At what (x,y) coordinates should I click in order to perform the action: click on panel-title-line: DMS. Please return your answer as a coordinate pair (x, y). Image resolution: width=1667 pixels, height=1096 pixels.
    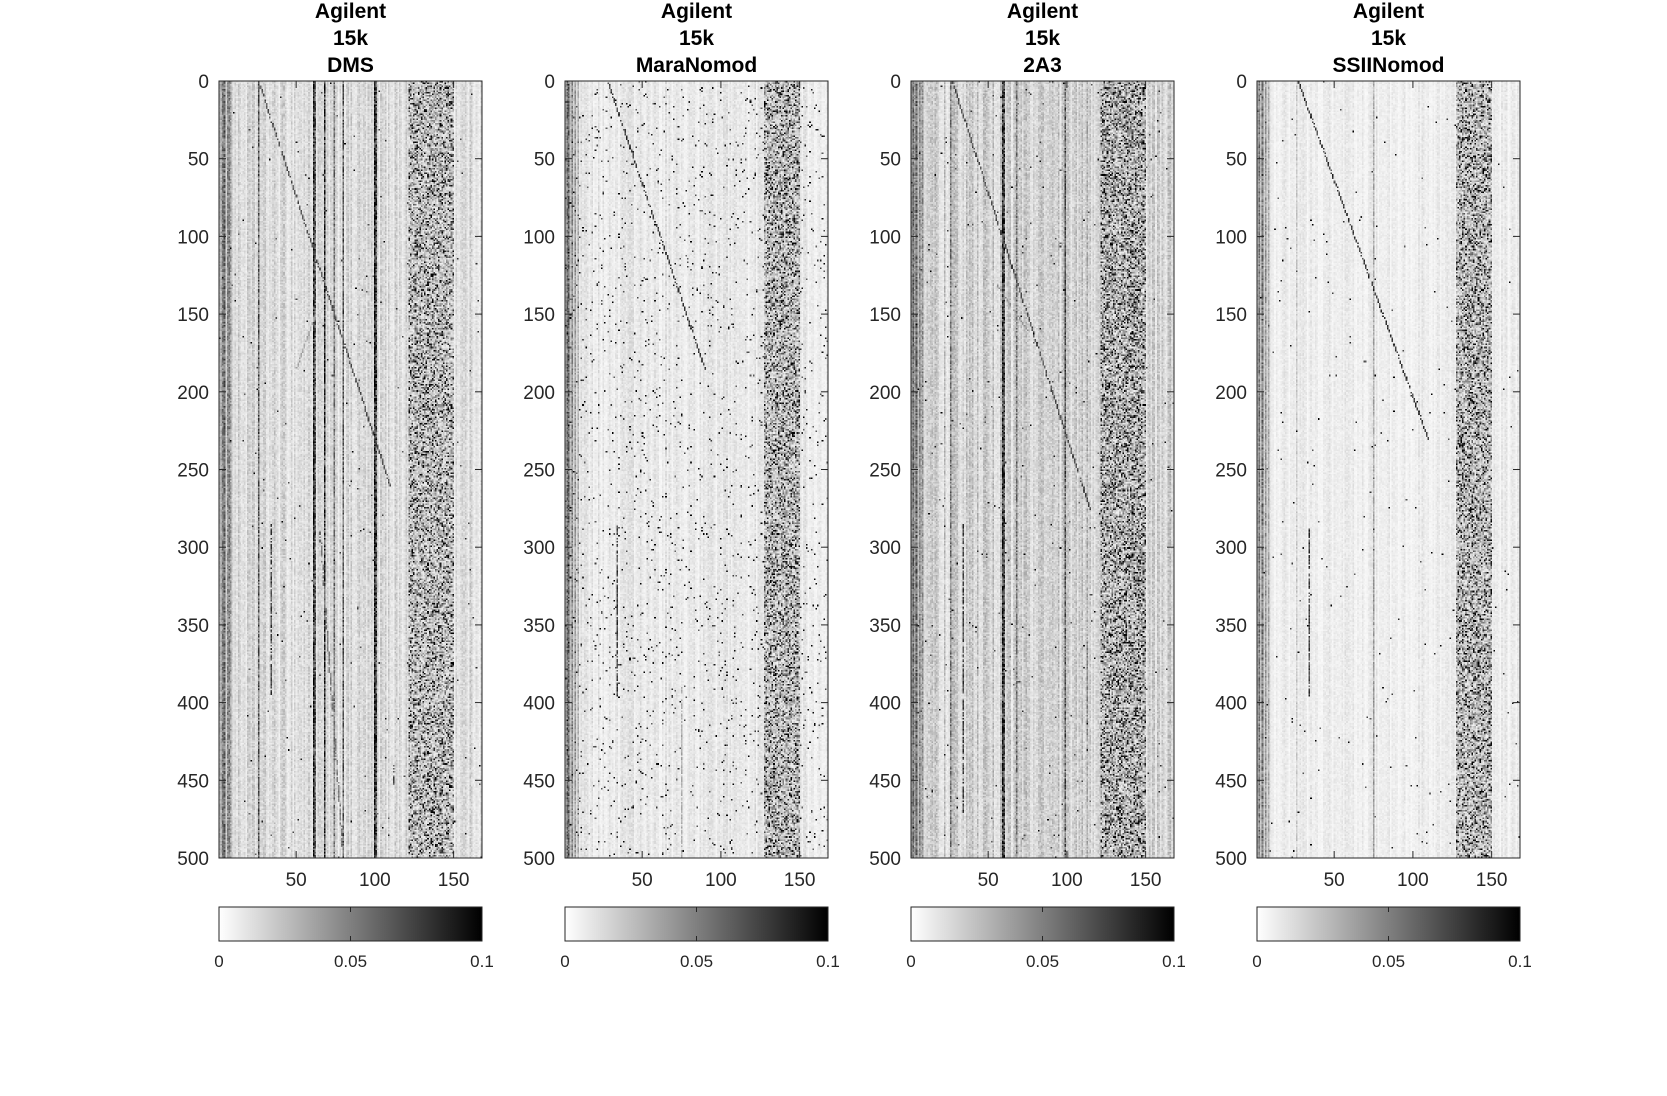
    Looking at the image, I should click on (350, 65).